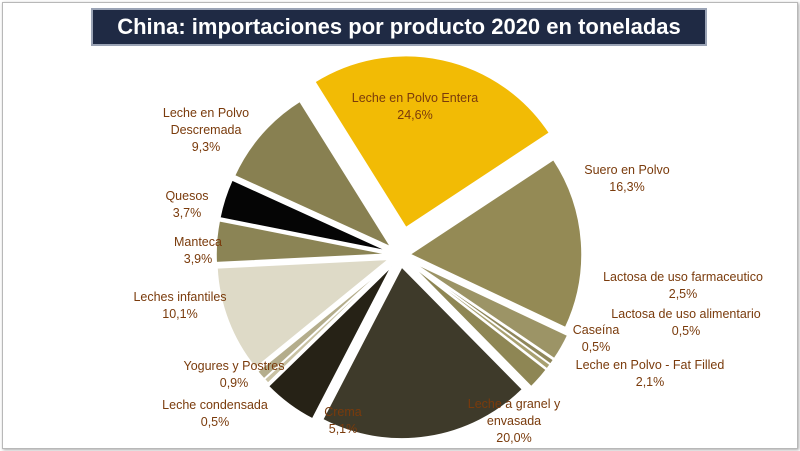 The image size is (800, 451). I want to click on slice-label-line: Lactosa de uso alimentario, so click(685, 314).